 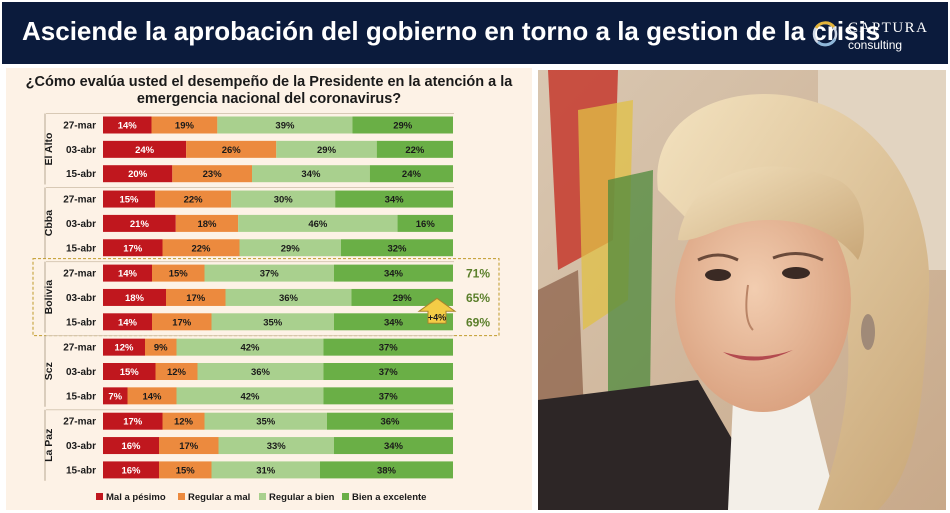 What do you see at coordinates (49, 149) in the screenshot?
I see `group-label: El Alto` at bounding box center [49, 149].